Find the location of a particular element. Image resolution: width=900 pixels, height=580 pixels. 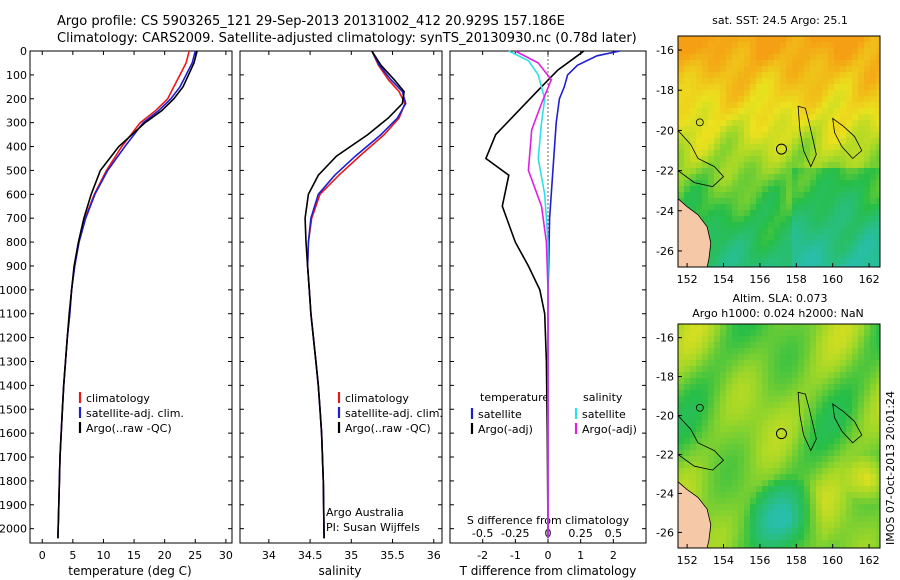

difference-legend-temperature-label: Argo(-adj) is located at coordinates (505, 429).